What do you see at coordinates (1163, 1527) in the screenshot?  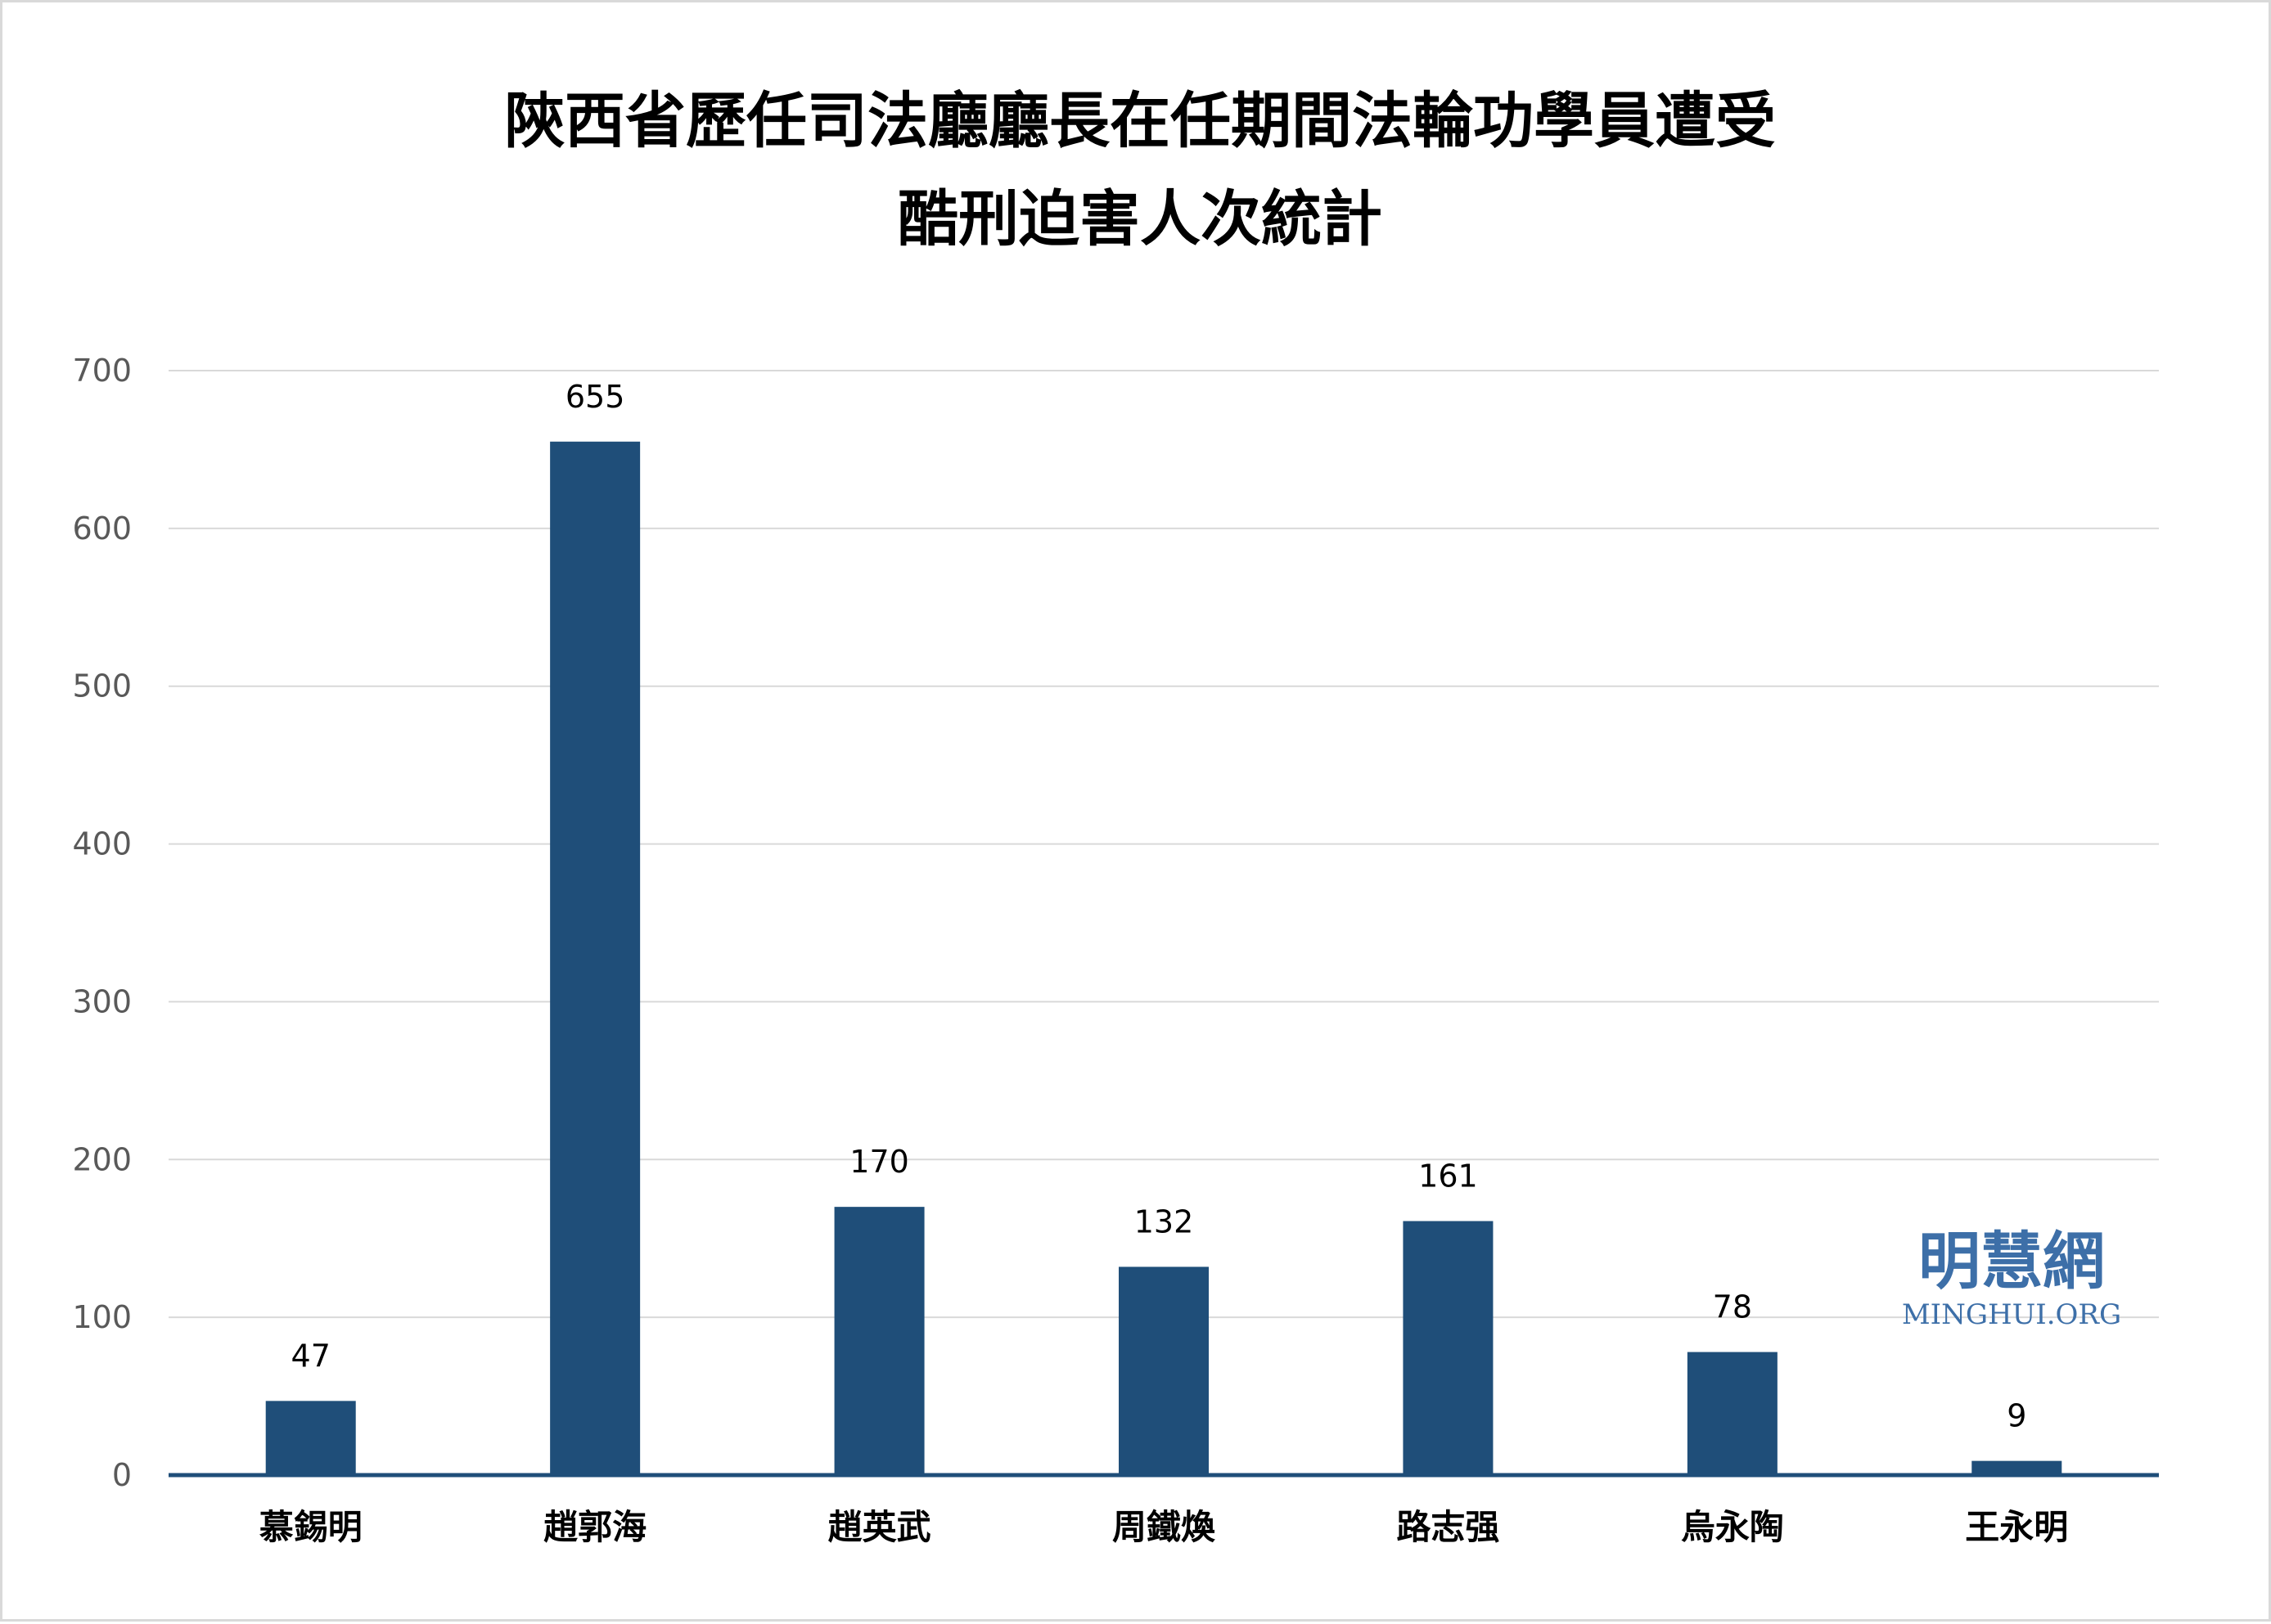 I see `x-tick-label: 周鐵煥` at bounding box center [1163, 1527].